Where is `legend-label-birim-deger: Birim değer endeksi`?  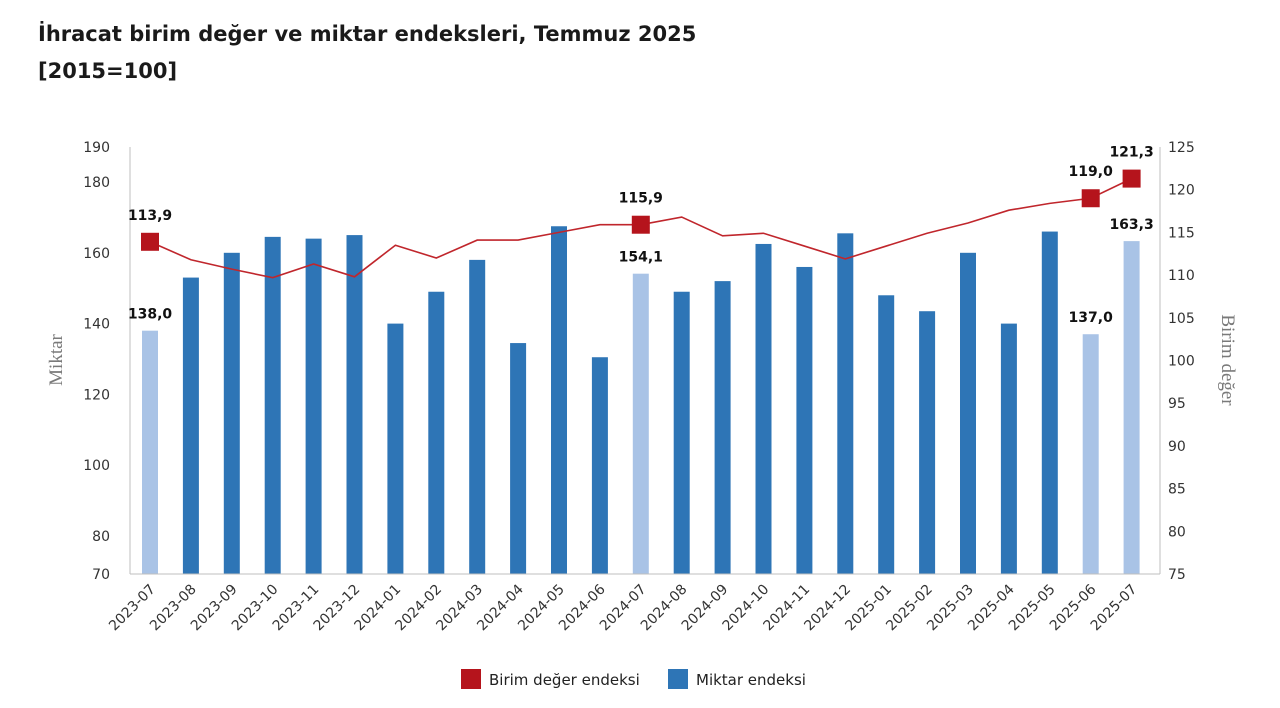 legend-label-birim-deger: Birim değer endeksi is located at coordinates (564, 680).